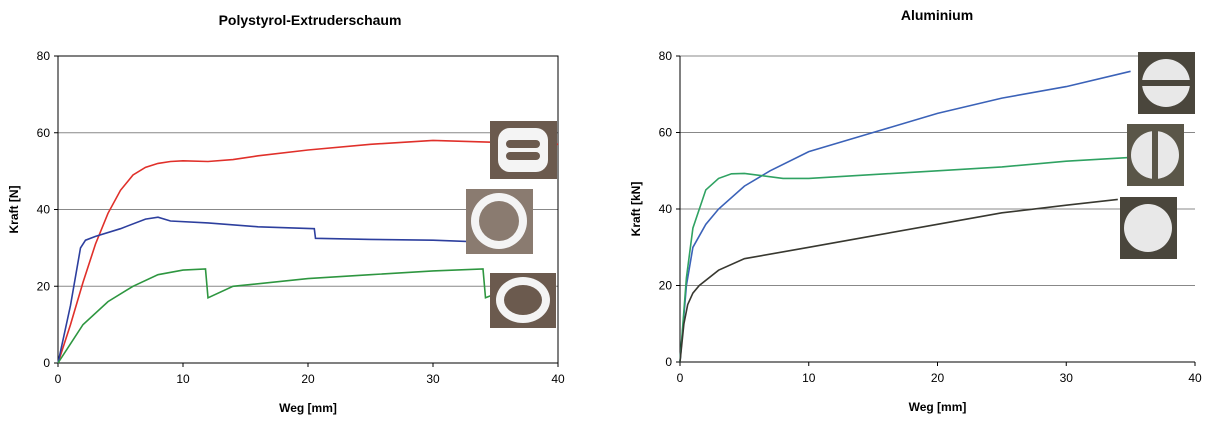  What do you see at coordinates (14, 210) in the screenshot?
I see `y-axis-label: Kraft [N]` at bounding box center [14, 210].